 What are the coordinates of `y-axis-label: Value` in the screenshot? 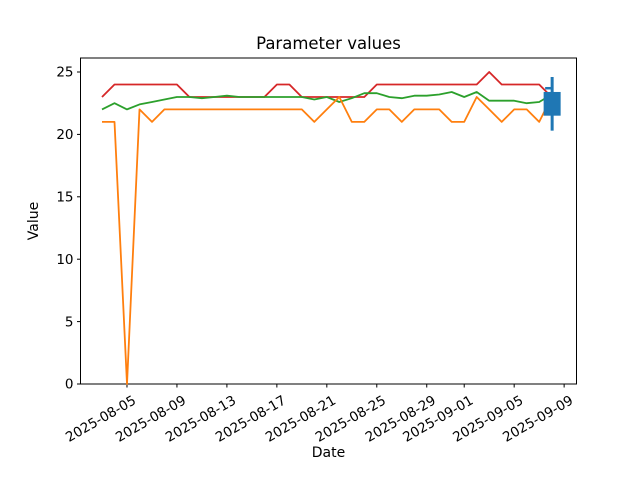 It's located at (34, 221).